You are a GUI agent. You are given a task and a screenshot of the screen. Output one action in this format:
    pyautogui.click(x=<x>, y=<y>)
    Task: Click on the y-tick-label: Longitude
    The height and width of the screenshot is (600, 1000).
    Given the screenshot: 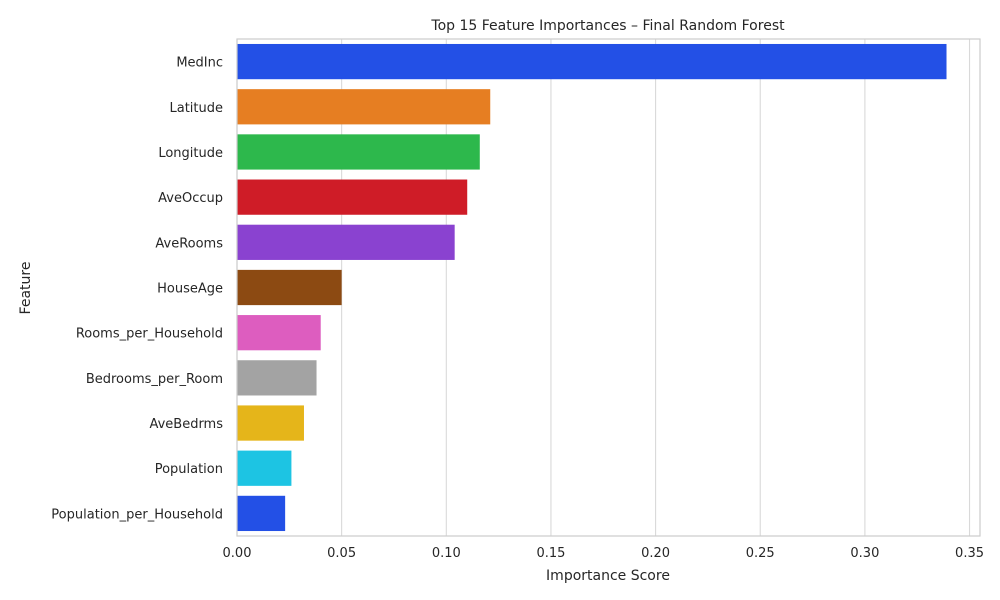 What is the action you would take?
    pyautogui.click(x=190, y=153)
    